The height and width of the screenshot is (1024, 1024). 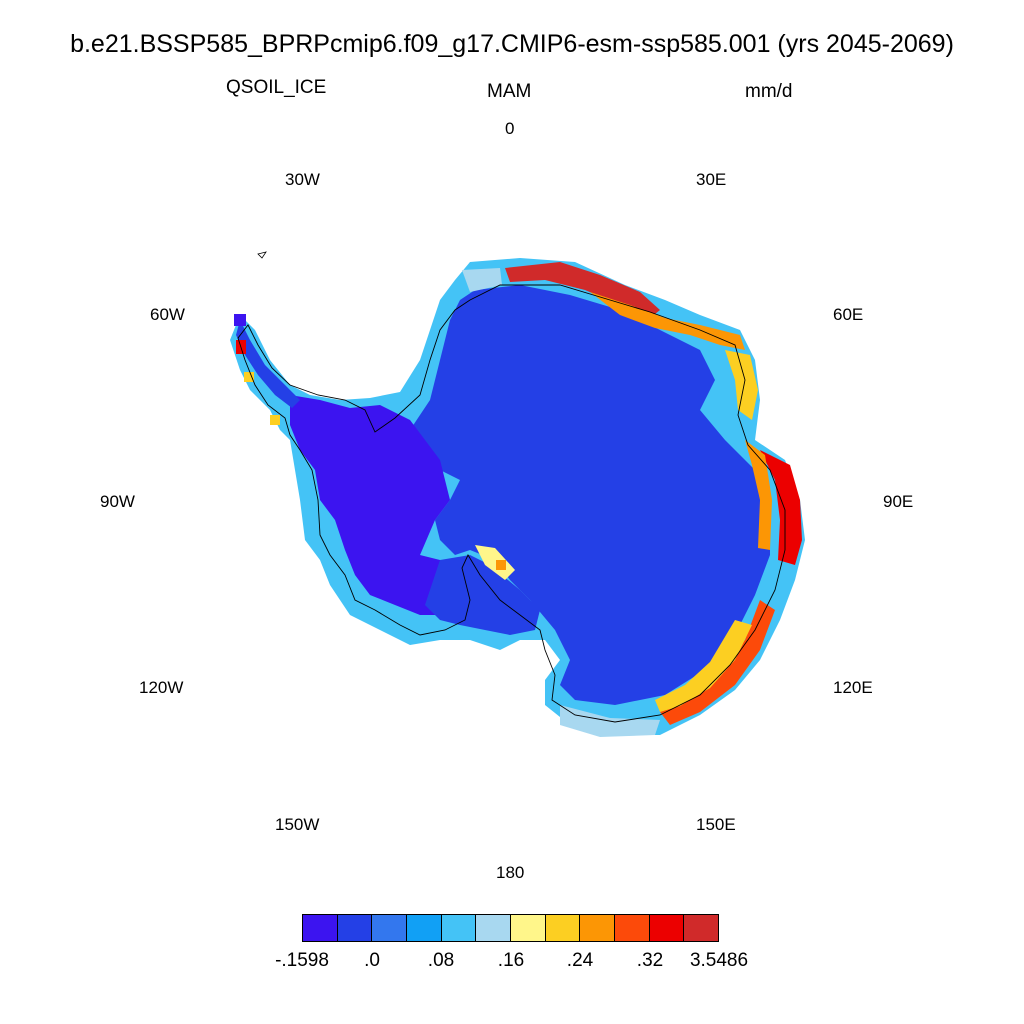 What do you see at coordinates (848, 314) in the screenshot?
I see `lon-label-60e: 60E` at bounding box center [848, 314].